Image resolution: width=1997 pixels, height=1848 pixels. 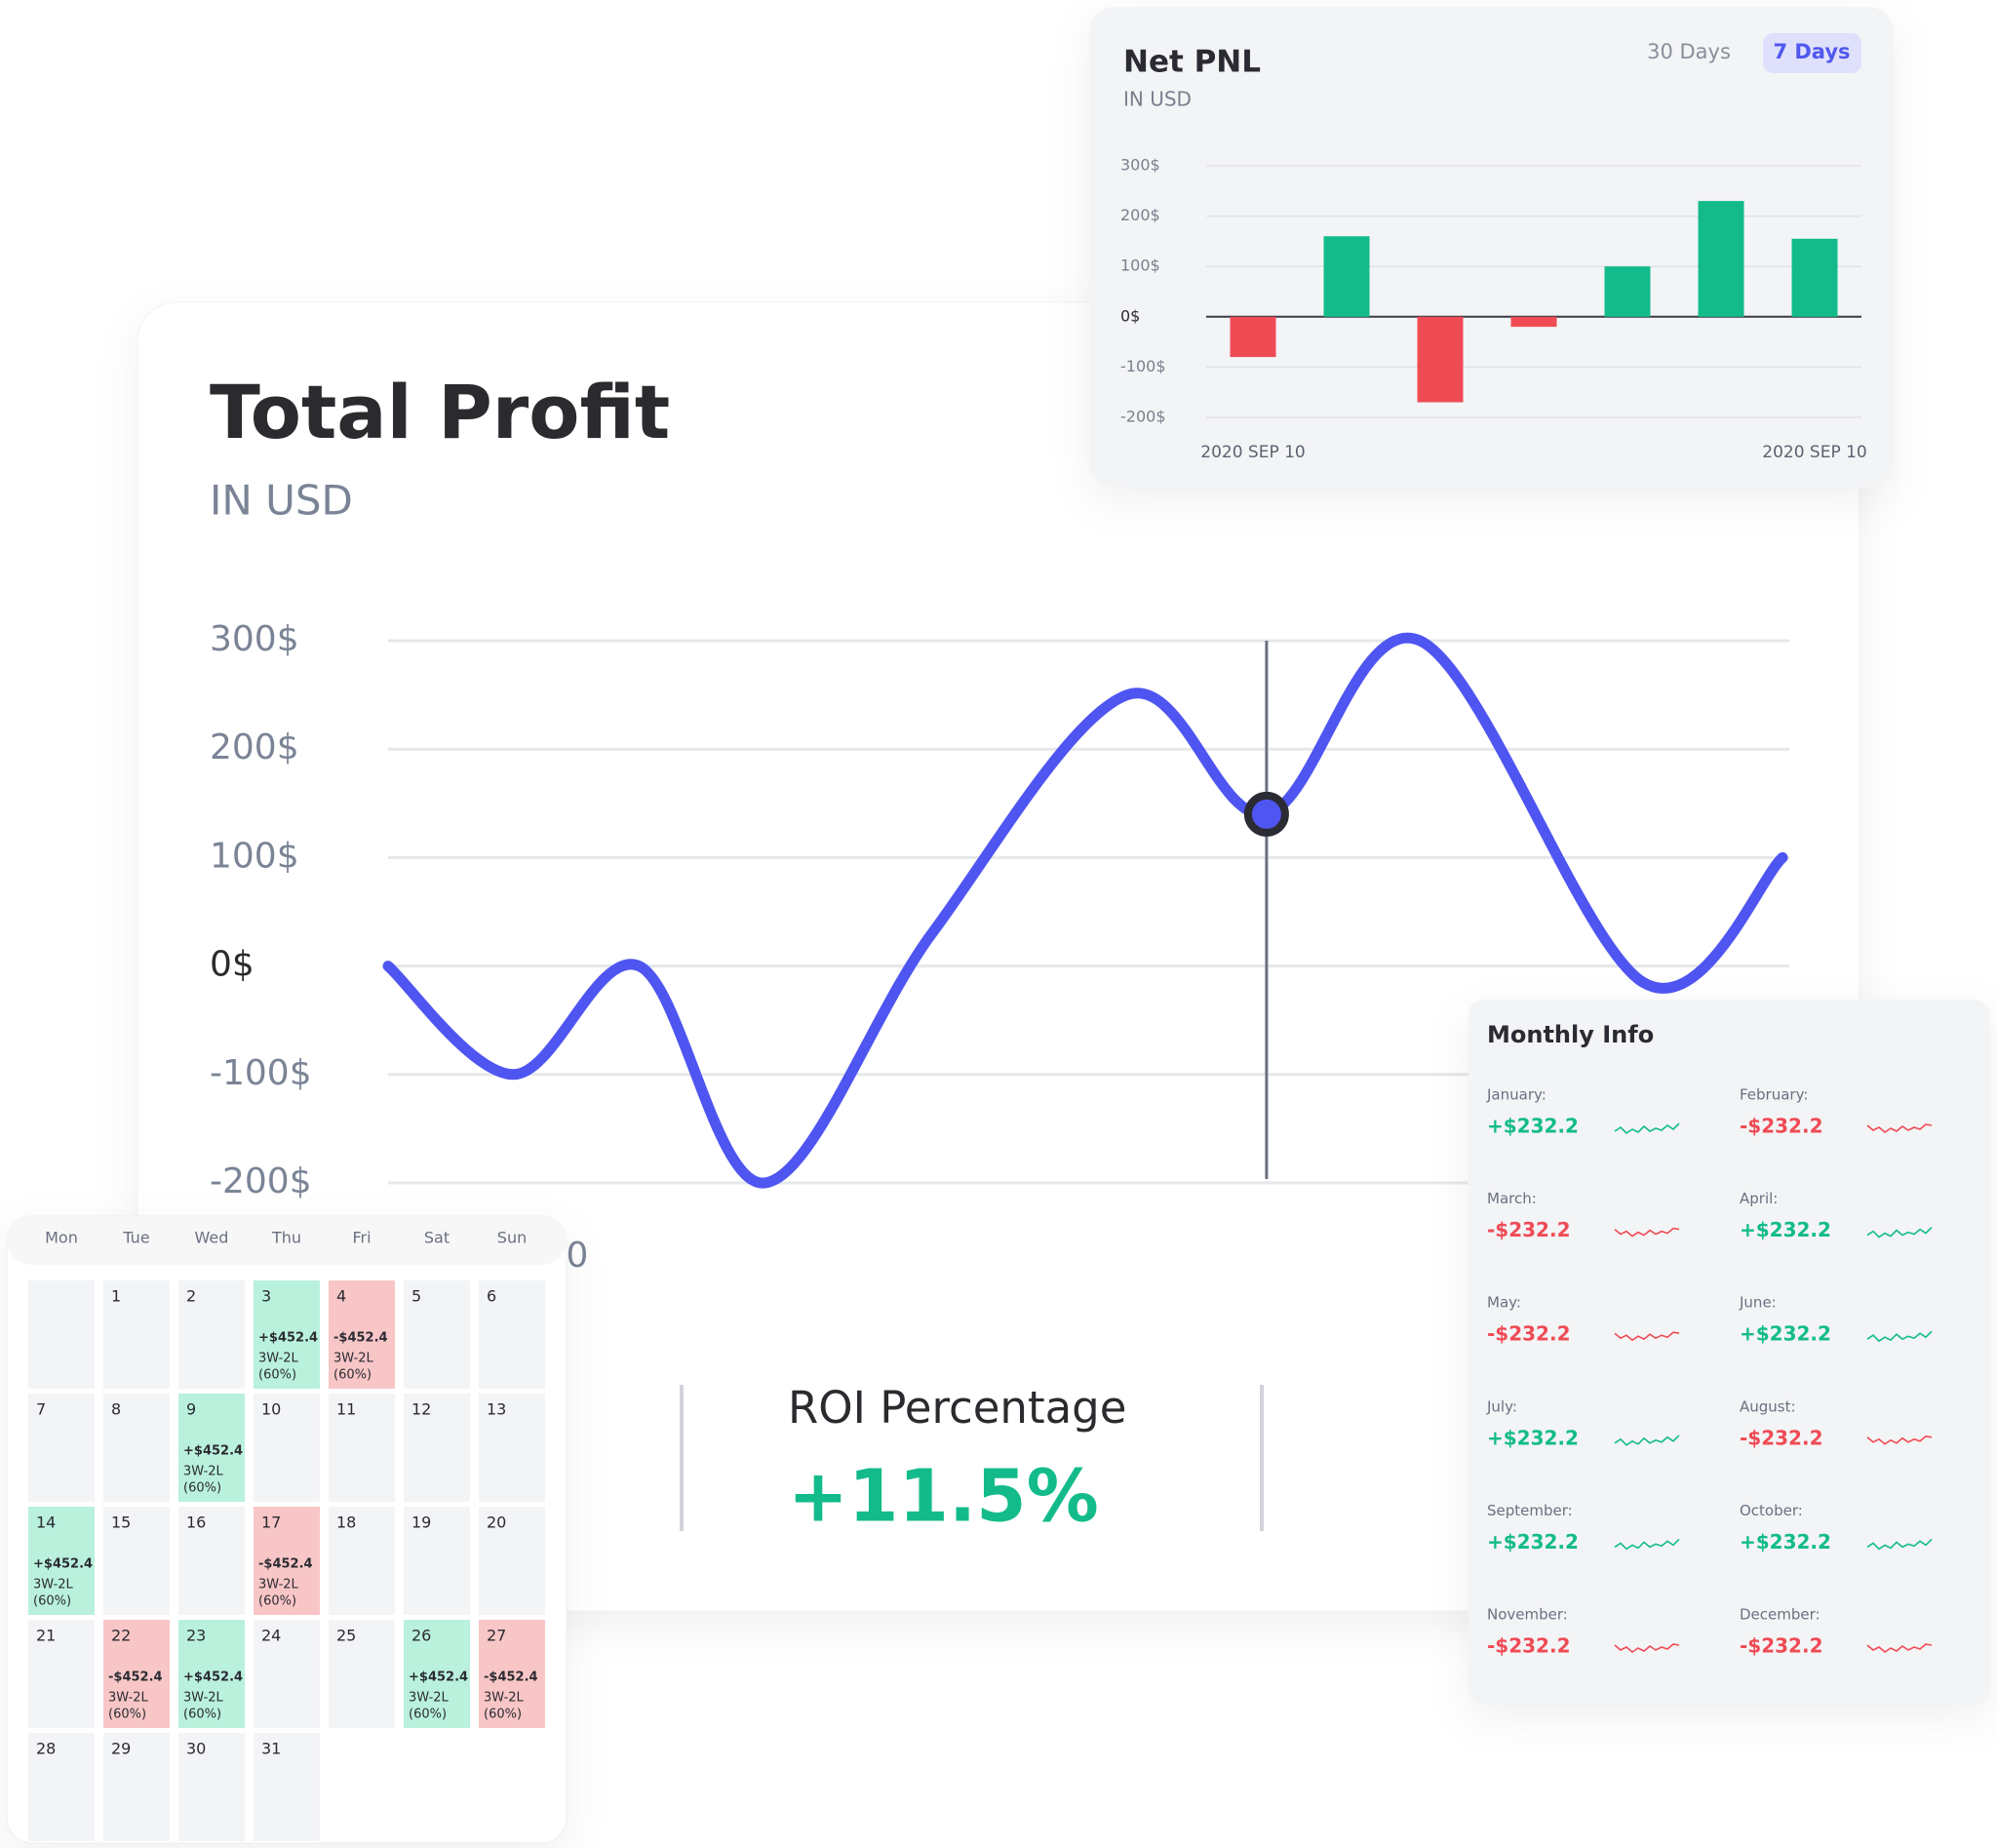 What do you see at coordinates (341, 1296) in the screenshot?
I see `day-number: 4` at bounding box center [341, 1296].